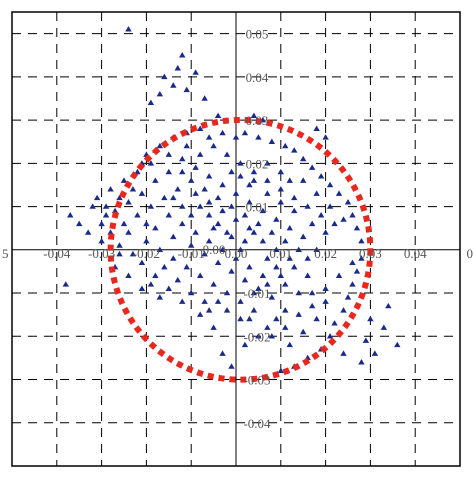 The width and height of the screenshot is (475, 478). Describe the element at coordinates (257, 163) in the screenshot. I see `y-tick-label: 0.02` at that location.